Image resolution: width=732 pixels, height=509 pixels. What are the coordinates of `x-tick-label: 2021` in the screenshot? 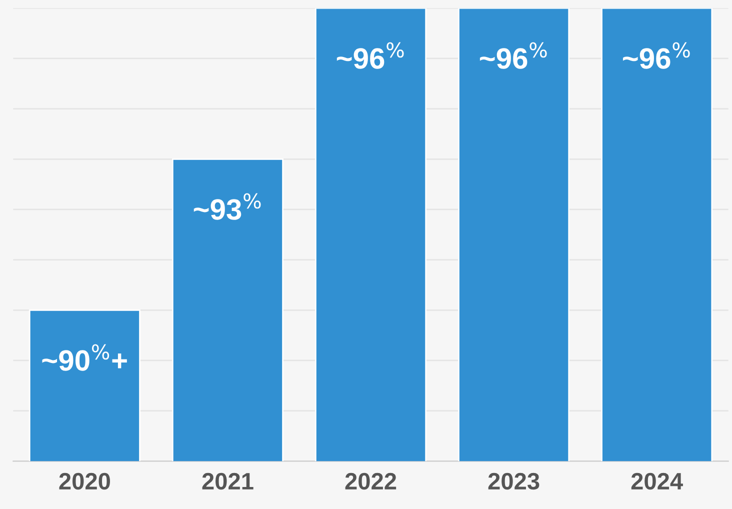 It's located at (228, 481).